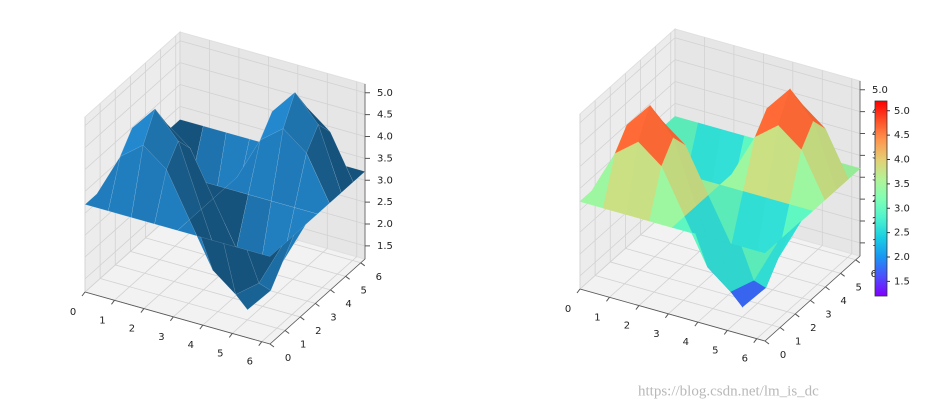 This screenshot has height=409, width=942. I want to click on z-tick-label: 3.0, so click(385, 180).